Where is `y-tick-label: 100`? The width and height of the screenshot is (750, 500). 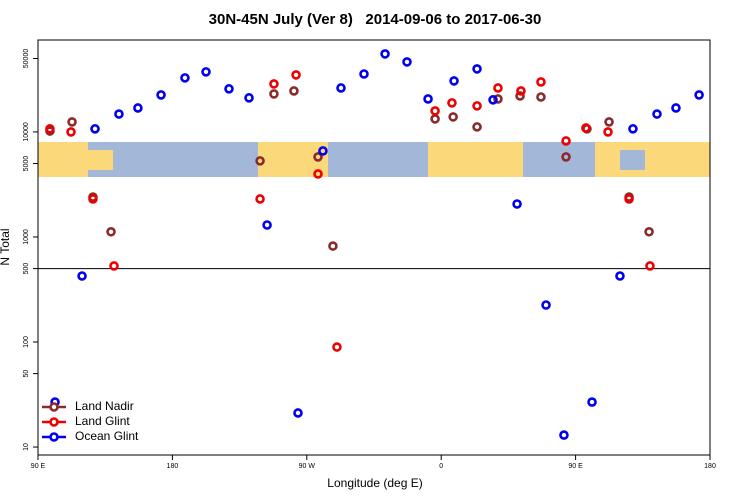
y-tick-label: 100 is located at coordinates (26, 342).